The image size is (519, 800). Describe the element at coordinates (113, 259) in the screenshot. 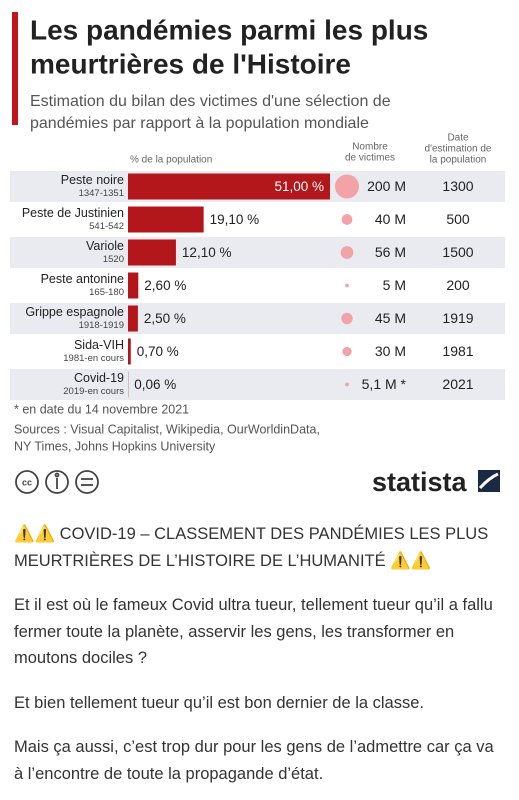

I see `period-label: 1520` at that location.